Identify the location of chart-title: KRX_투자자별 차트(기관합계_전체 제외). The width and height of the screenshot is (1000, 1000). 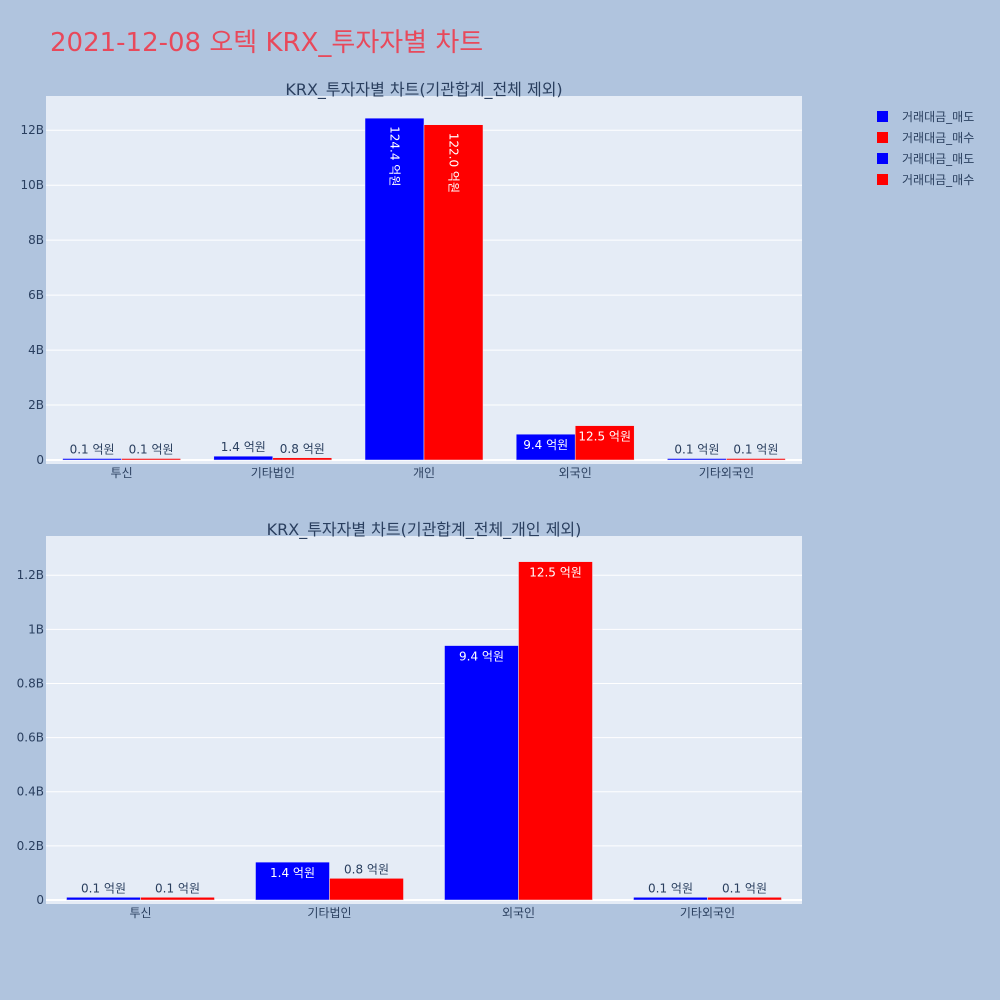
(423, 90).